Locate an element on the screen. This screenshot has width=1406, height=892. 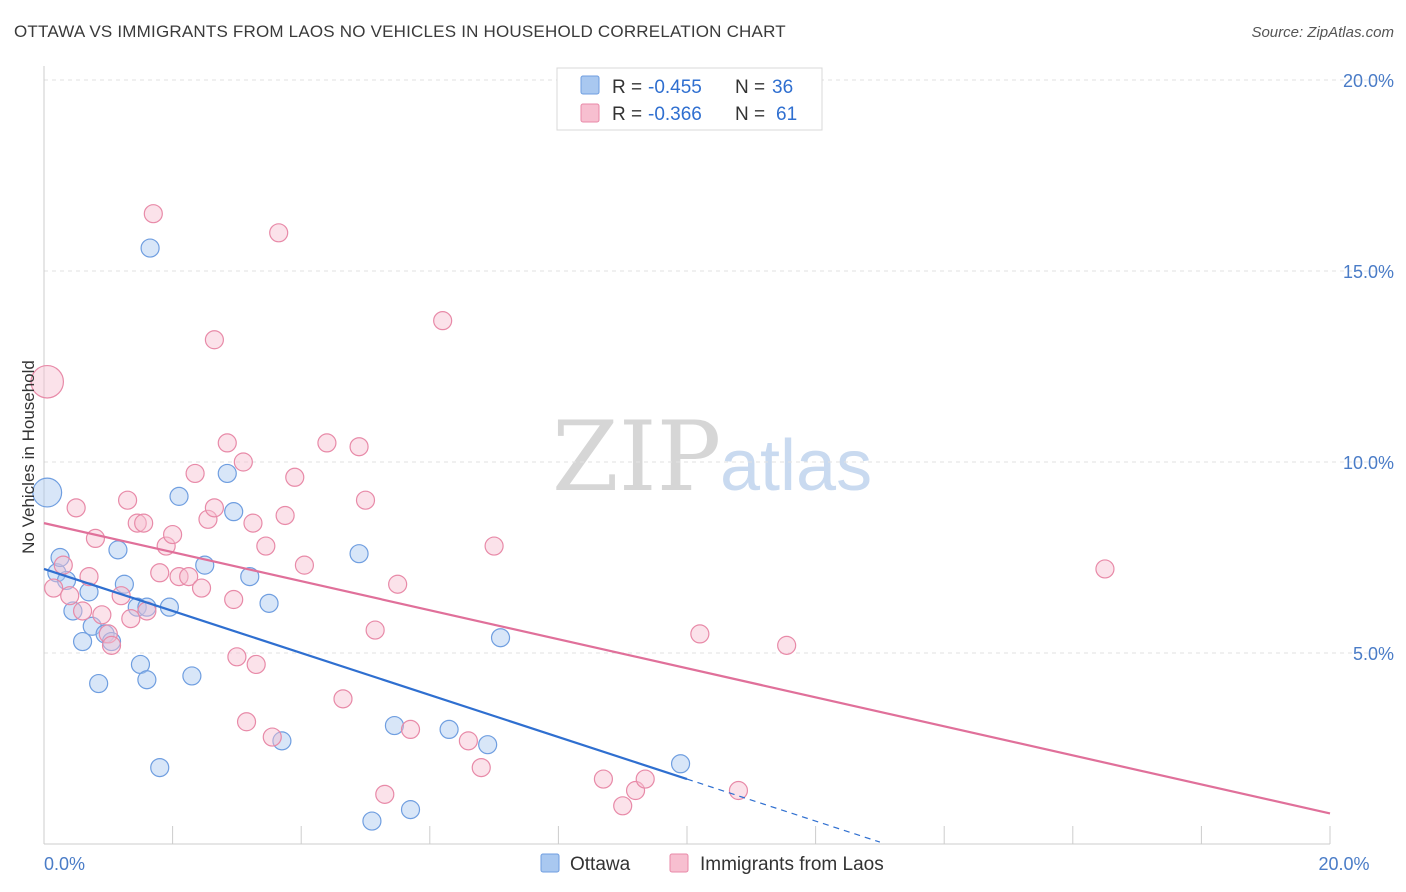
y-tick-label: 10.0% is located at coordinates (1368, 463).